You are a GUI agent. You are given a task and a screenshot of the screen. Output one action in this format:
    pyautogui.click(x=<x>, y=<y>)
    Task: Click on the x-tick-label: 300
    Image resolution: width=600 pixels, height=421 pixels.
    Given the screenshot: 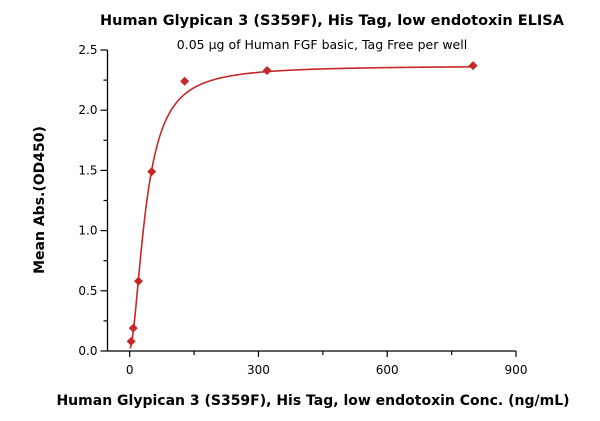 What is the action you would take?
    pyautogui.click(x=258, y=370)
    